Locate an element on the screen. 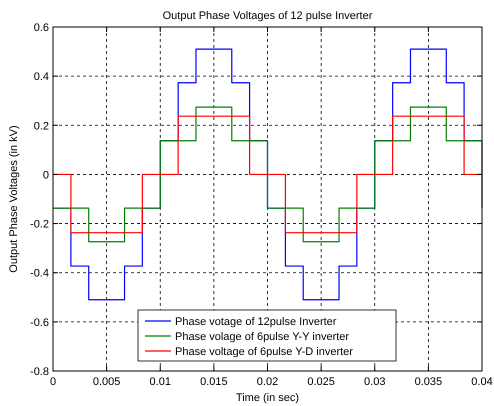 The height and width of the screenshot is (406, 494). x-tick-label: 0.02 is located at coordinates (267, 382).